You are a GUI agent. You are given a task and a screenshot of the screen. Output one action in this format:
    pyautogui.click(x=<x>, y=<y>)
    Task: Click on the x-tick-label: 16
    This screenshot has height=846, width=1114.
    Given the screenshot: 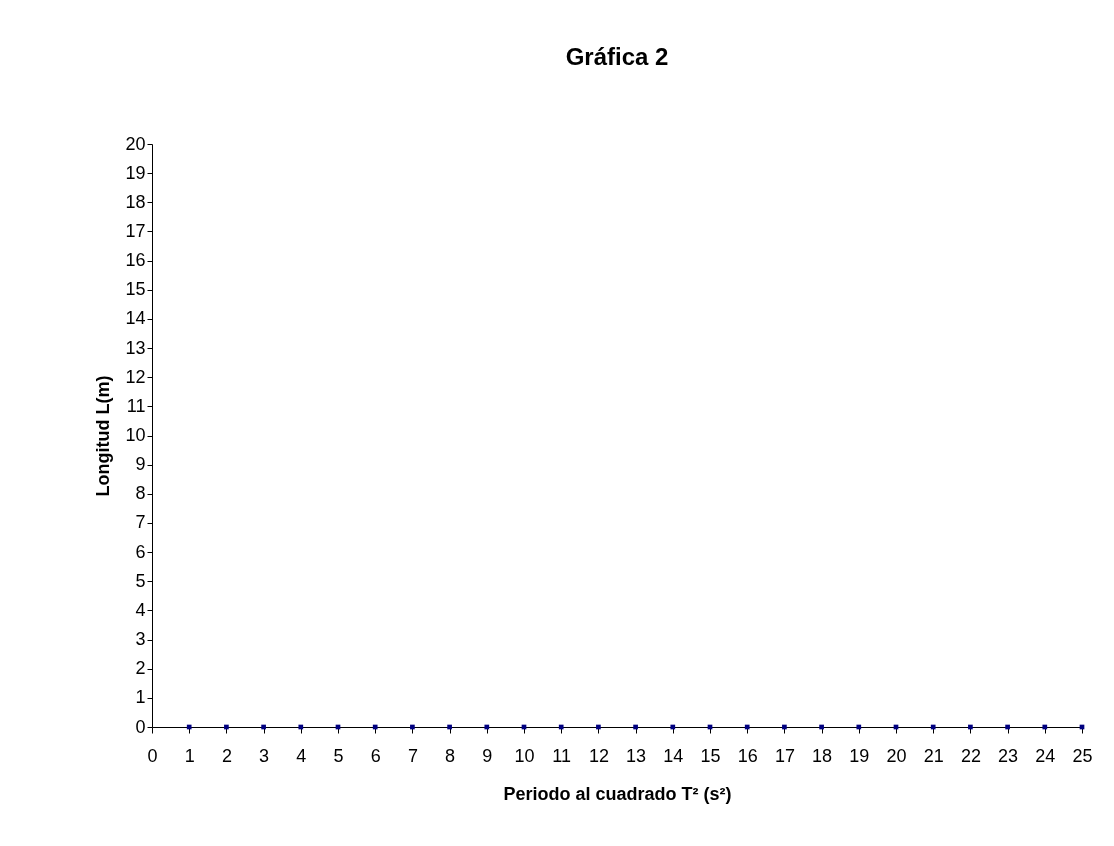 What is the action you would take?
    pyautogui.click(x=747, y=755)
    